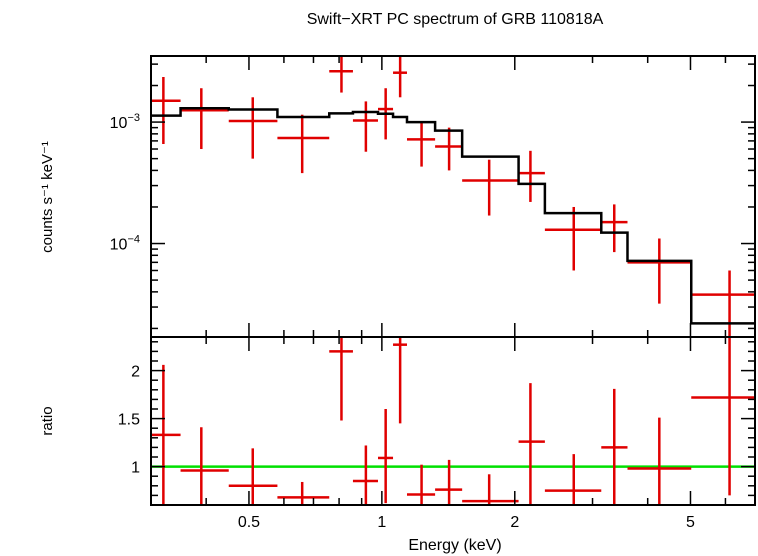  Describe the element at coordinates (125, 244) in the screenshot. I see `y-tick-label: 10⁻⁴` at that location.